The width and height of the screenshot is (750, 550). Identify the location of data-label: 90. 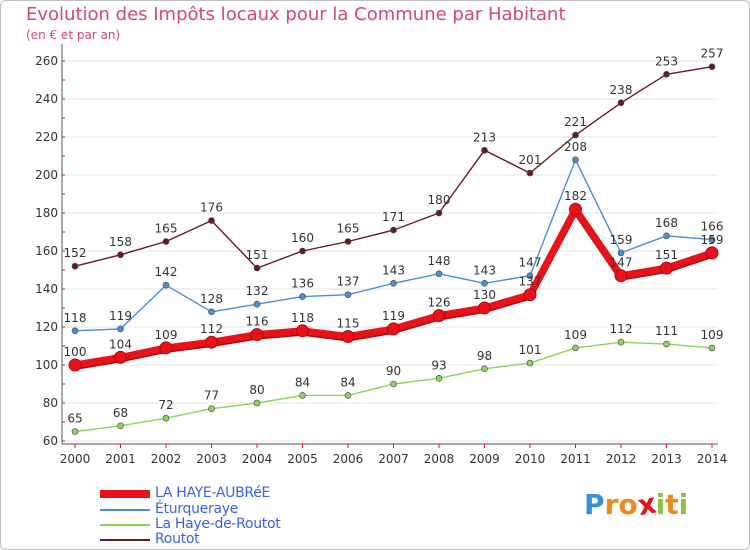
(393, 371).